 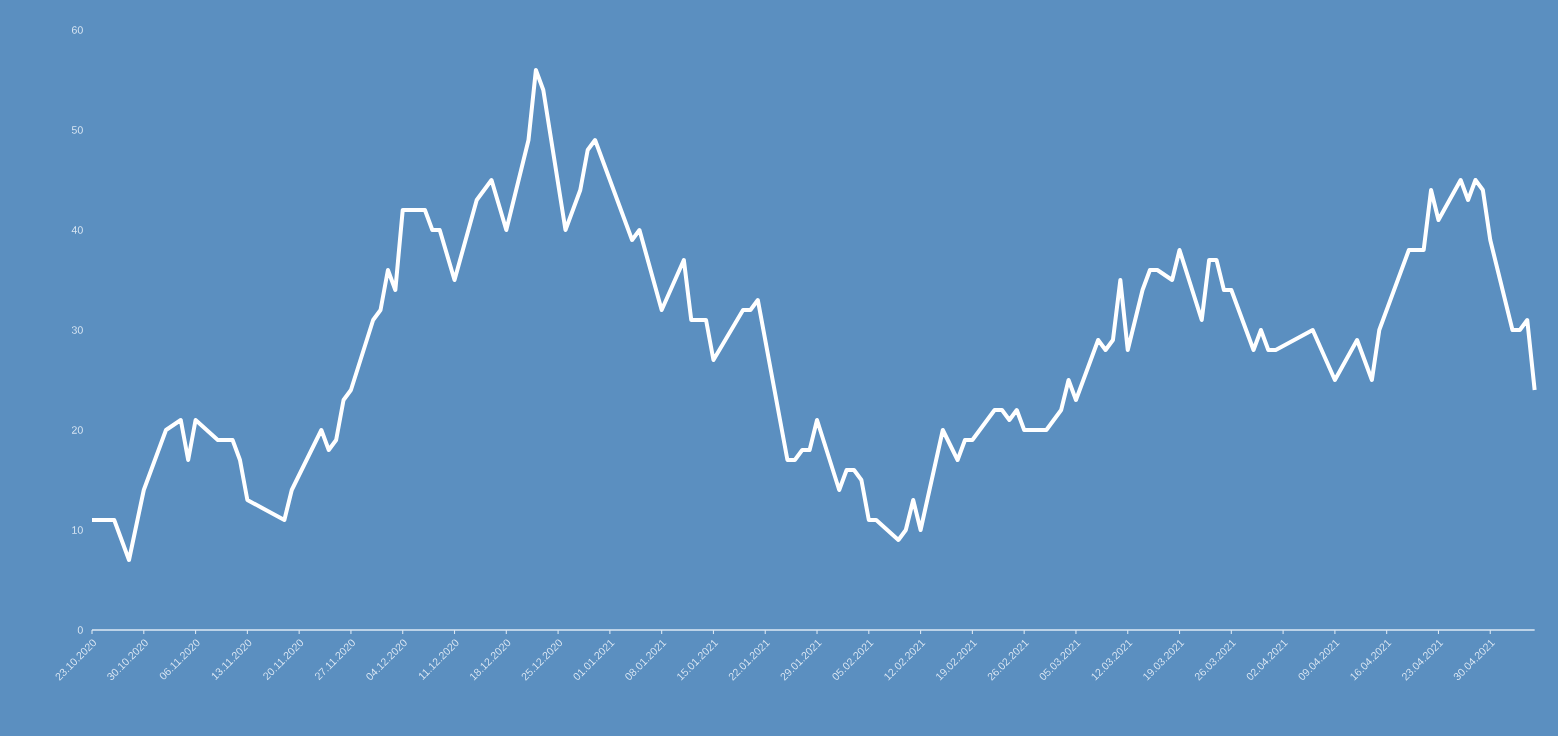 I want to click on y-tick-label: 60, so click(x=77, y=30).